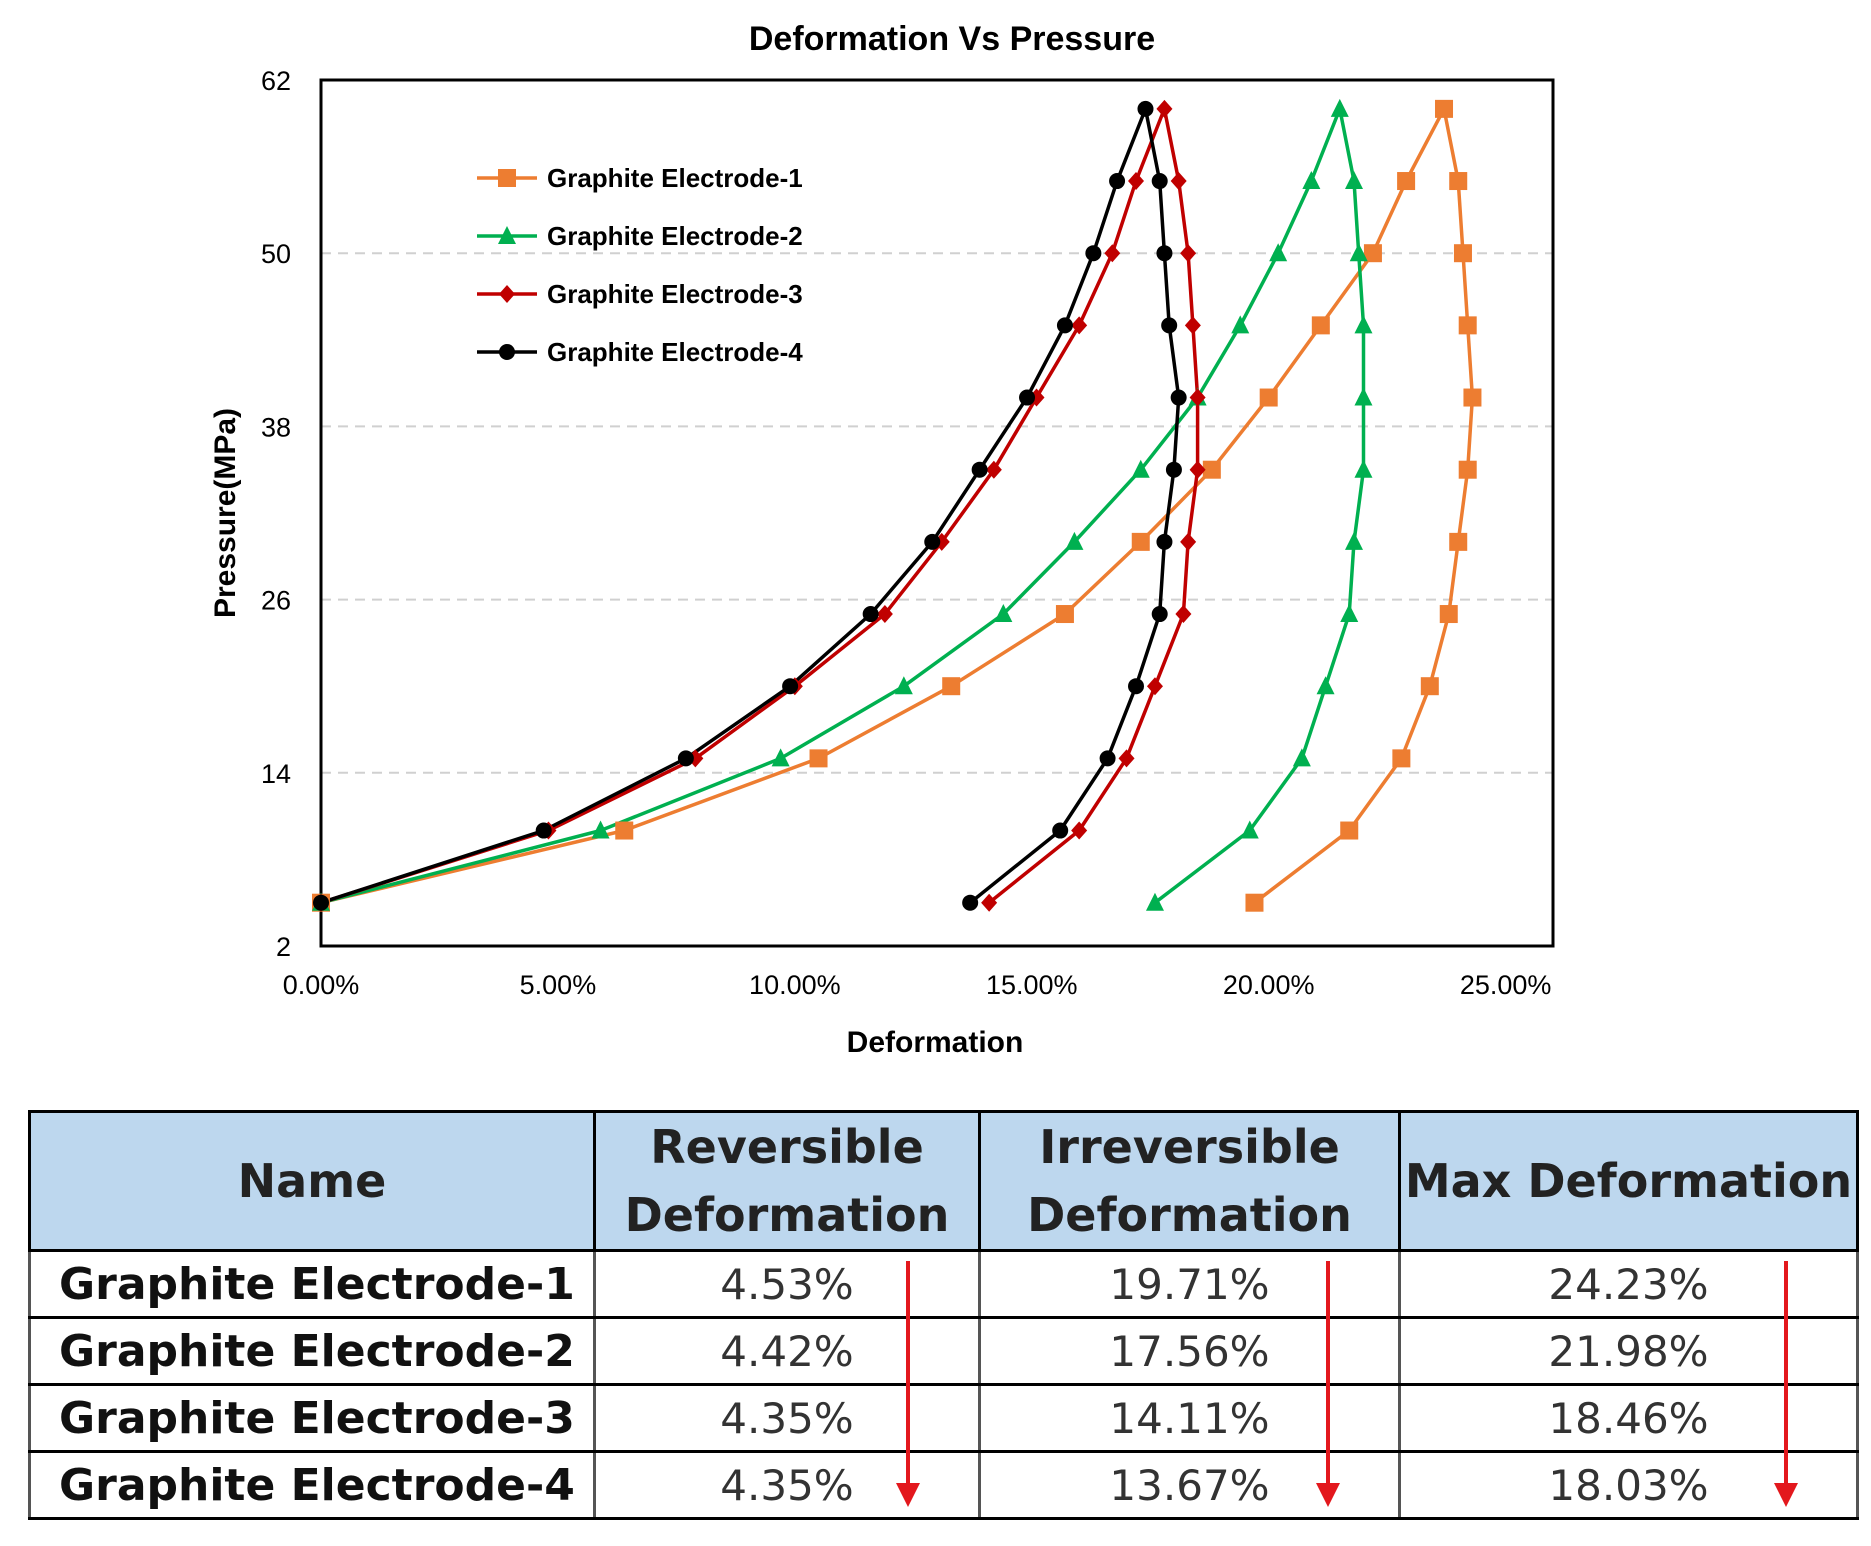 The image size is (1871, 1546). What do you see at coordinates (1628, 1418) in the screenshot?
I see `deformation-value-cell: 18.46%` at bounding box center [1628, 1418].